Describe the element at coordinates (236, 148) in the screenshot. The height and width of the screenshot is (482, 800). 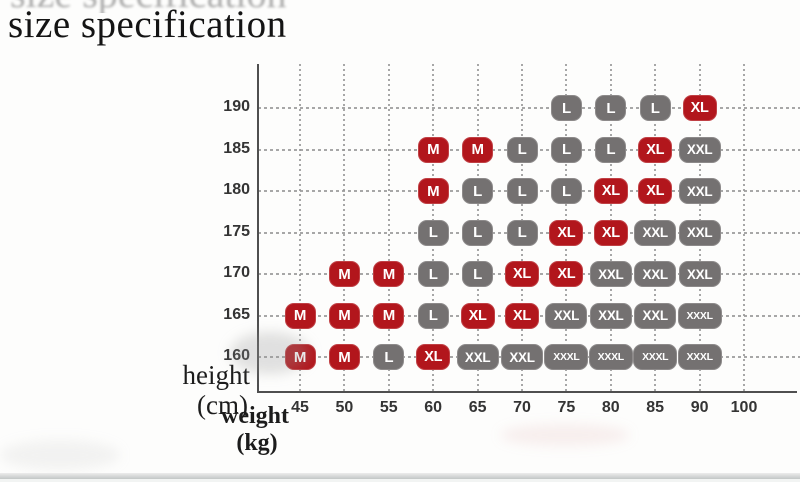
I see `y-tick-label: 185` at that location.